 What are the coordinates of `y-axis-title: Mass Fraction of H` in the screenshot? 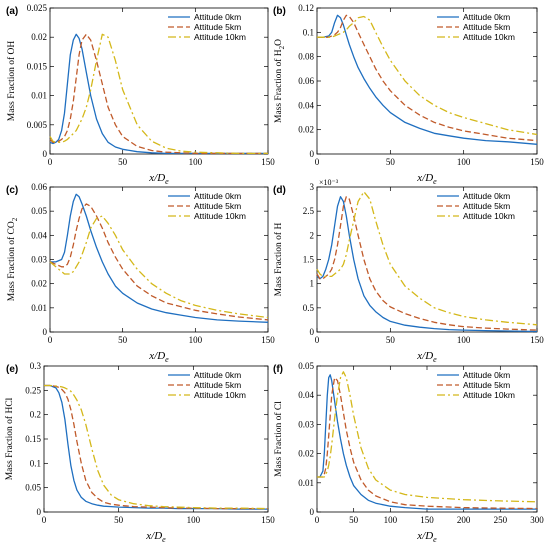 It's located at (278, 260).